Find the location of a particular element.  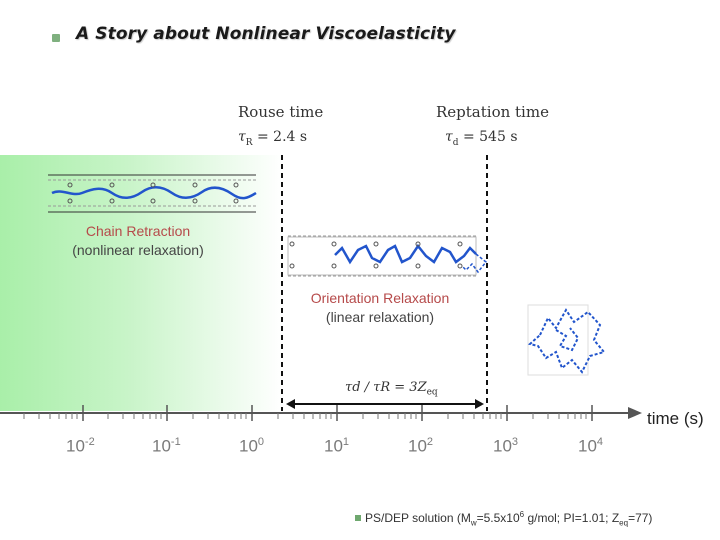

footnote-bullet is located at coordinates (358, 518).